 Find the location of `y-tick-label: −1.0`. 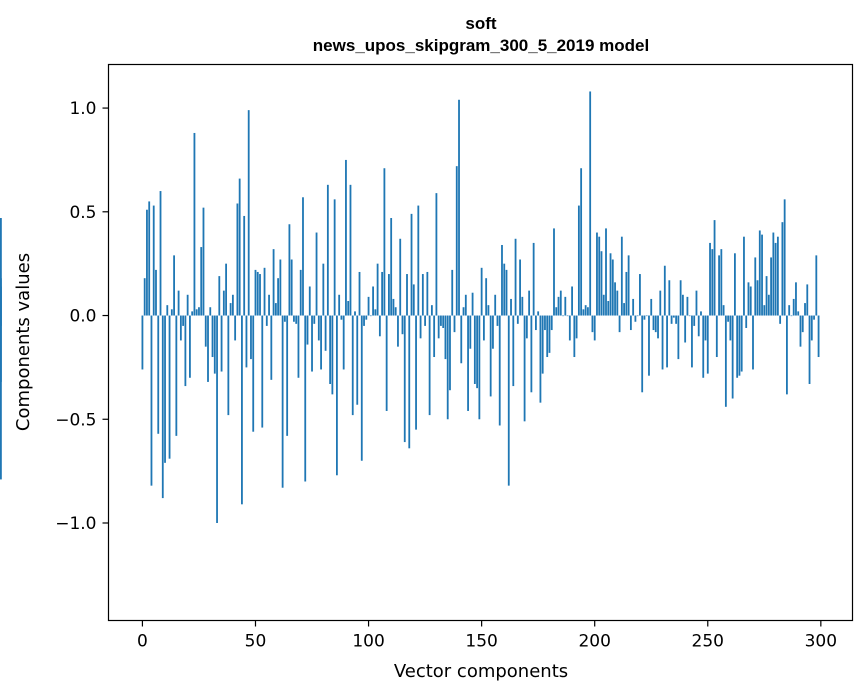

y-tick-label: −1.0 is located at coordinates (75, 524).